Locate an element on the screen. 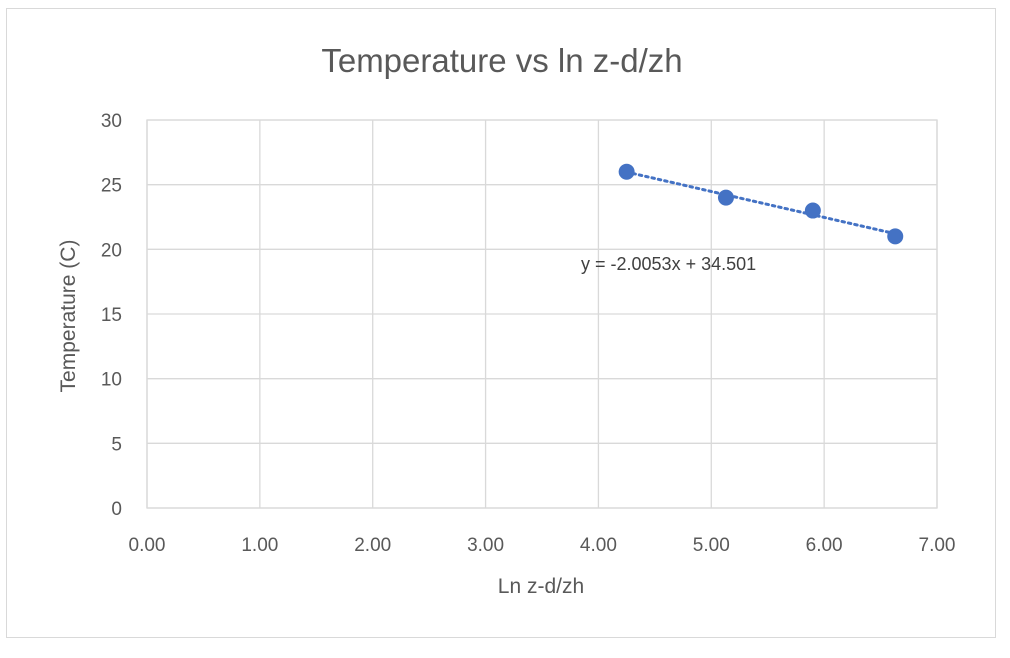 This screenshot has height=658, width=1010. x-tick-label: 7.00 is located at coordinates (937, 545).